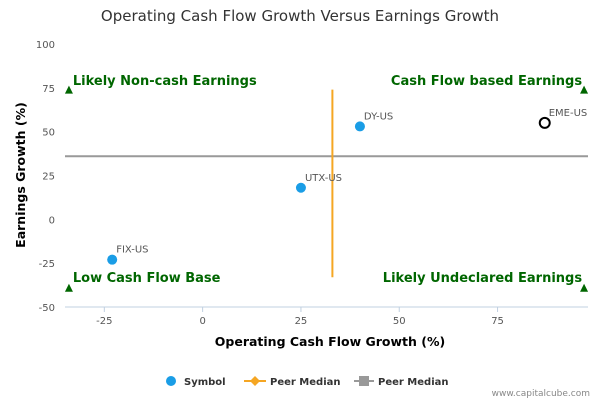 This screenshot has height=400, width=600. Describe the element at coordinates (48, 177) in the screenshot. I see `y-tick-label: 25` at that location.